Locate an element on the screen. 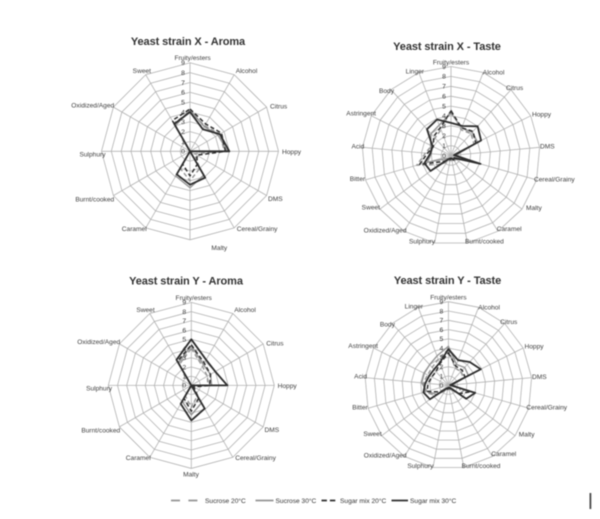 The width and height of the screenshot is (600, 519). svg-text: Yeast strain Y - Taste is located at coordinates (447, 281).